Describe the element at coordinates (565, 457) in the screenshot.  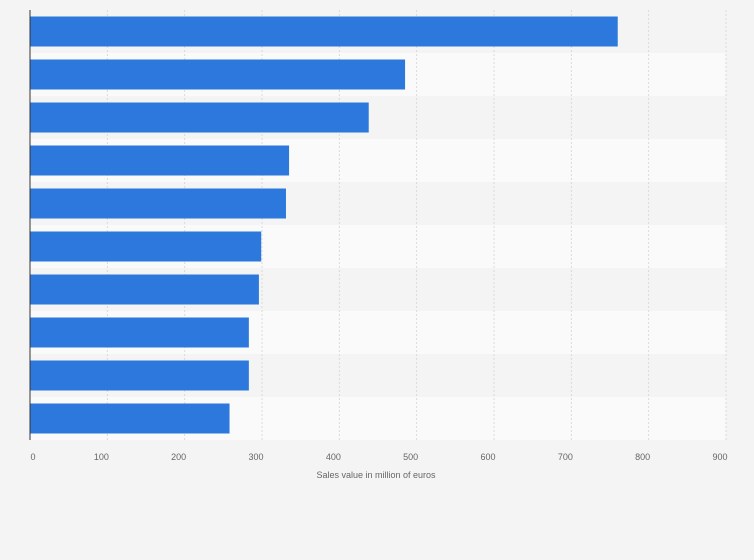
I see `x-tick-label: 700` at that location.